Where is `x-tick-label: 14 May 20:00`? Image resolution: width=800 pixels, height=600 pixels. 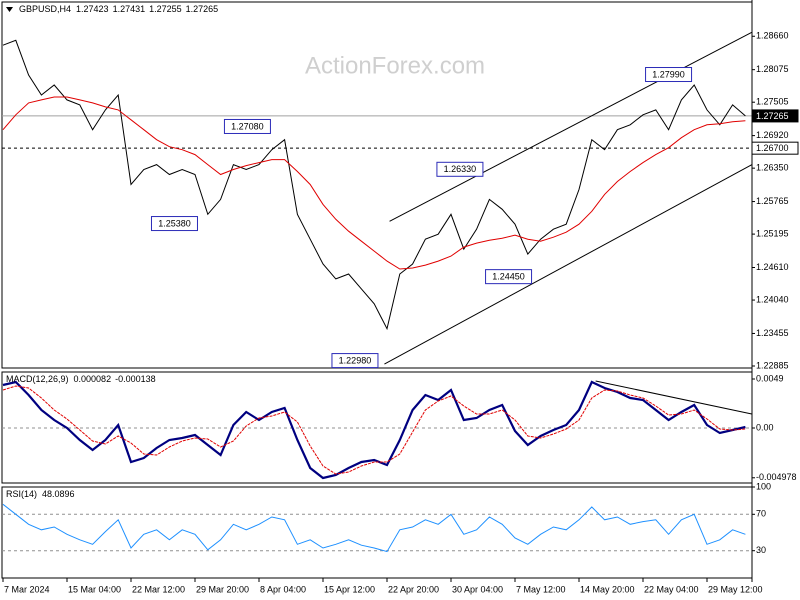
x-tick-label: 14 May 20:00 is located at coordinates (607, 589).